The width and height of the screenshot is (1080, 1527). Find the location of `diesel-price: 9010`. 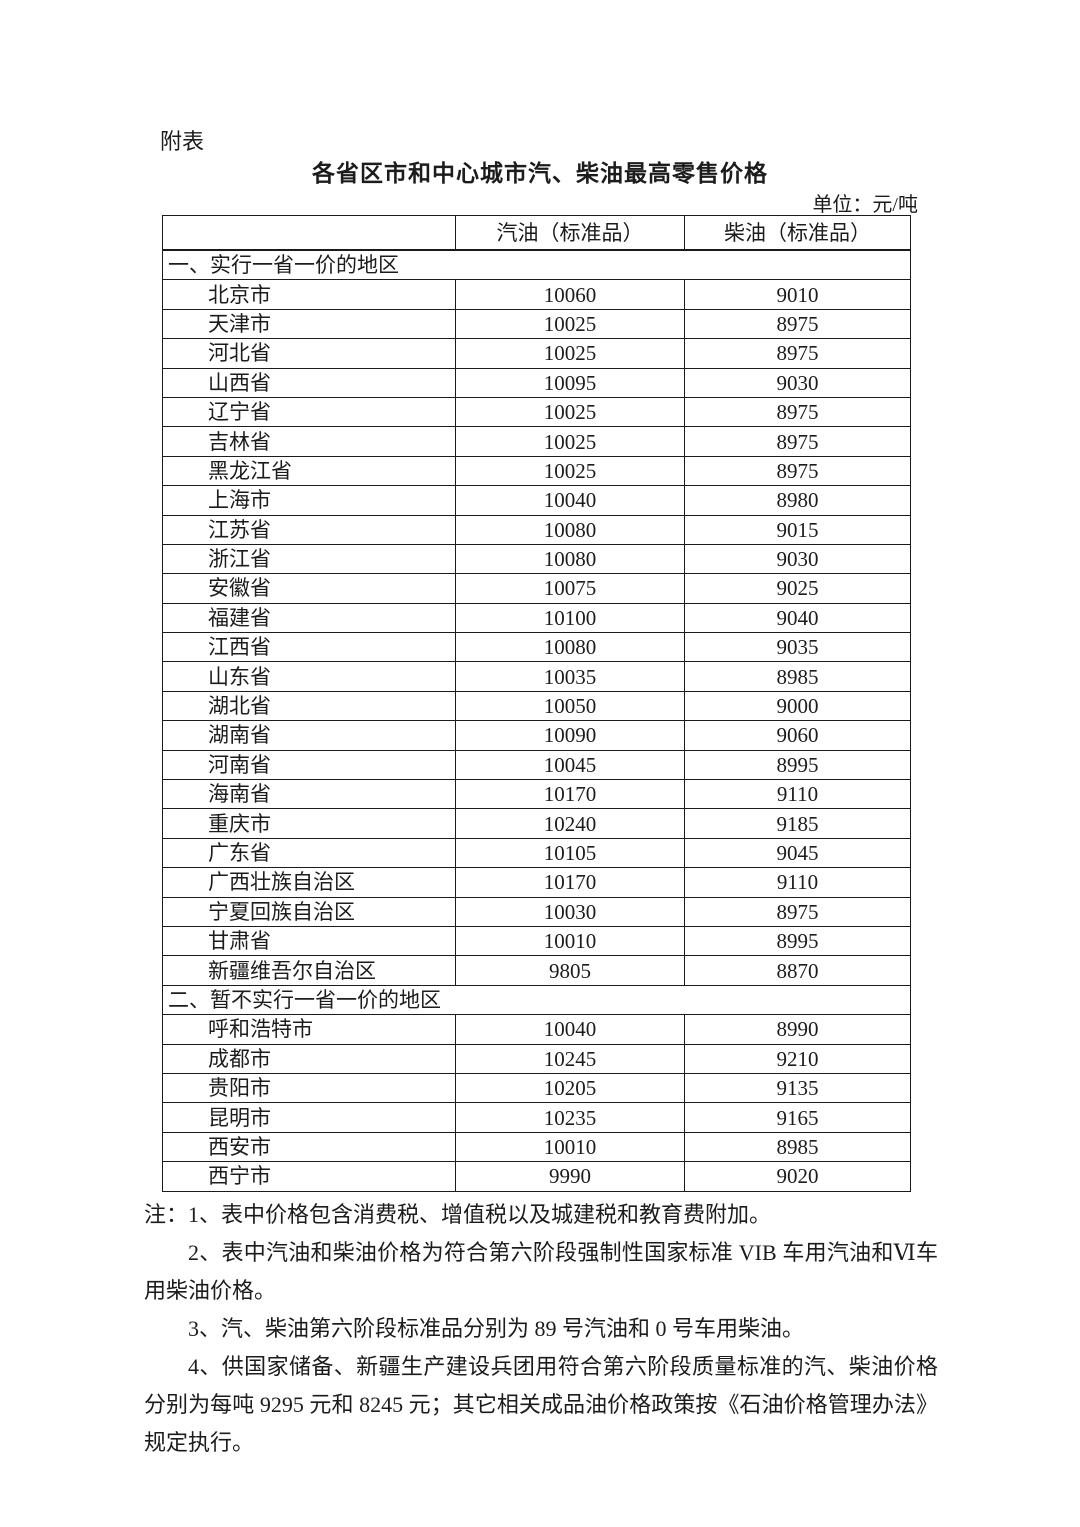

diesel-price: 9010 is located at coordinates (797, 294).